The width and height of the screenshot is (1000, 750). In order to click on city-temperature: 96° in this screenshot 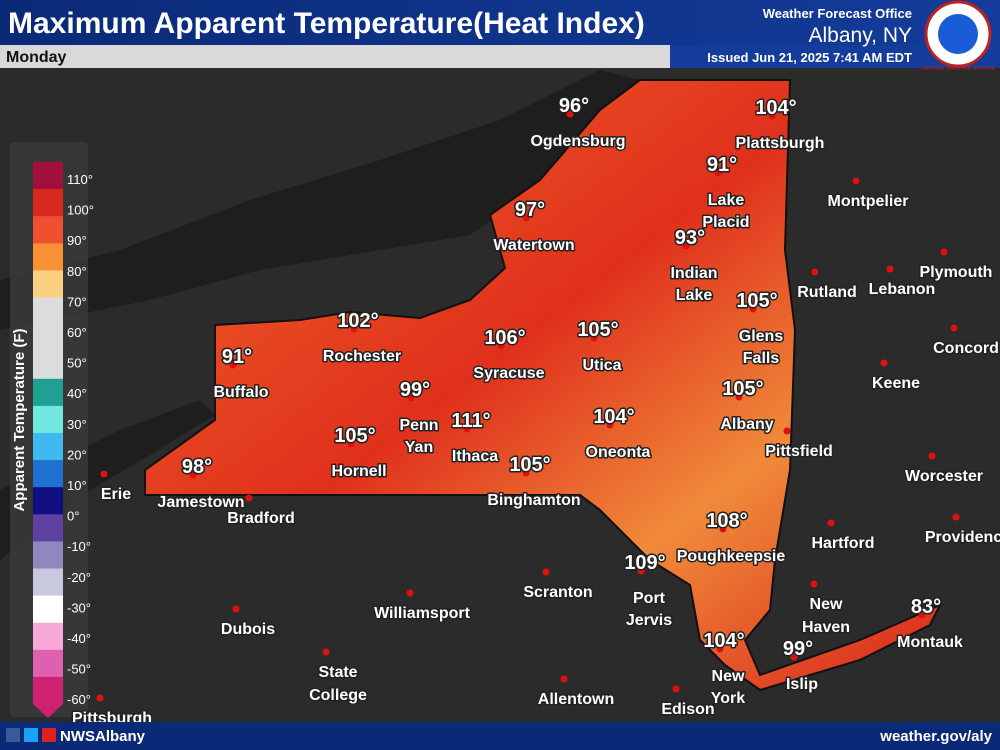, I will do `click(574, 106)`.